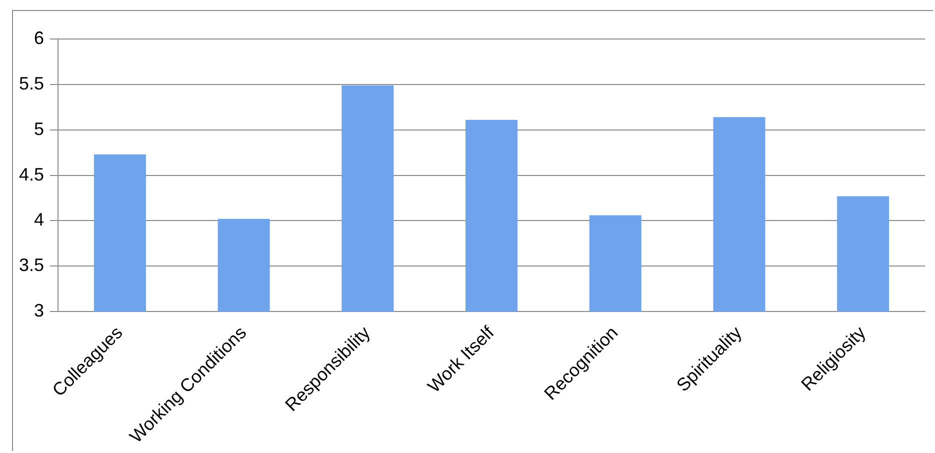 Image resolution: width=935 pixels, height=453 pixels. I want to click on y-tick-label: 3, so click(39, 310).